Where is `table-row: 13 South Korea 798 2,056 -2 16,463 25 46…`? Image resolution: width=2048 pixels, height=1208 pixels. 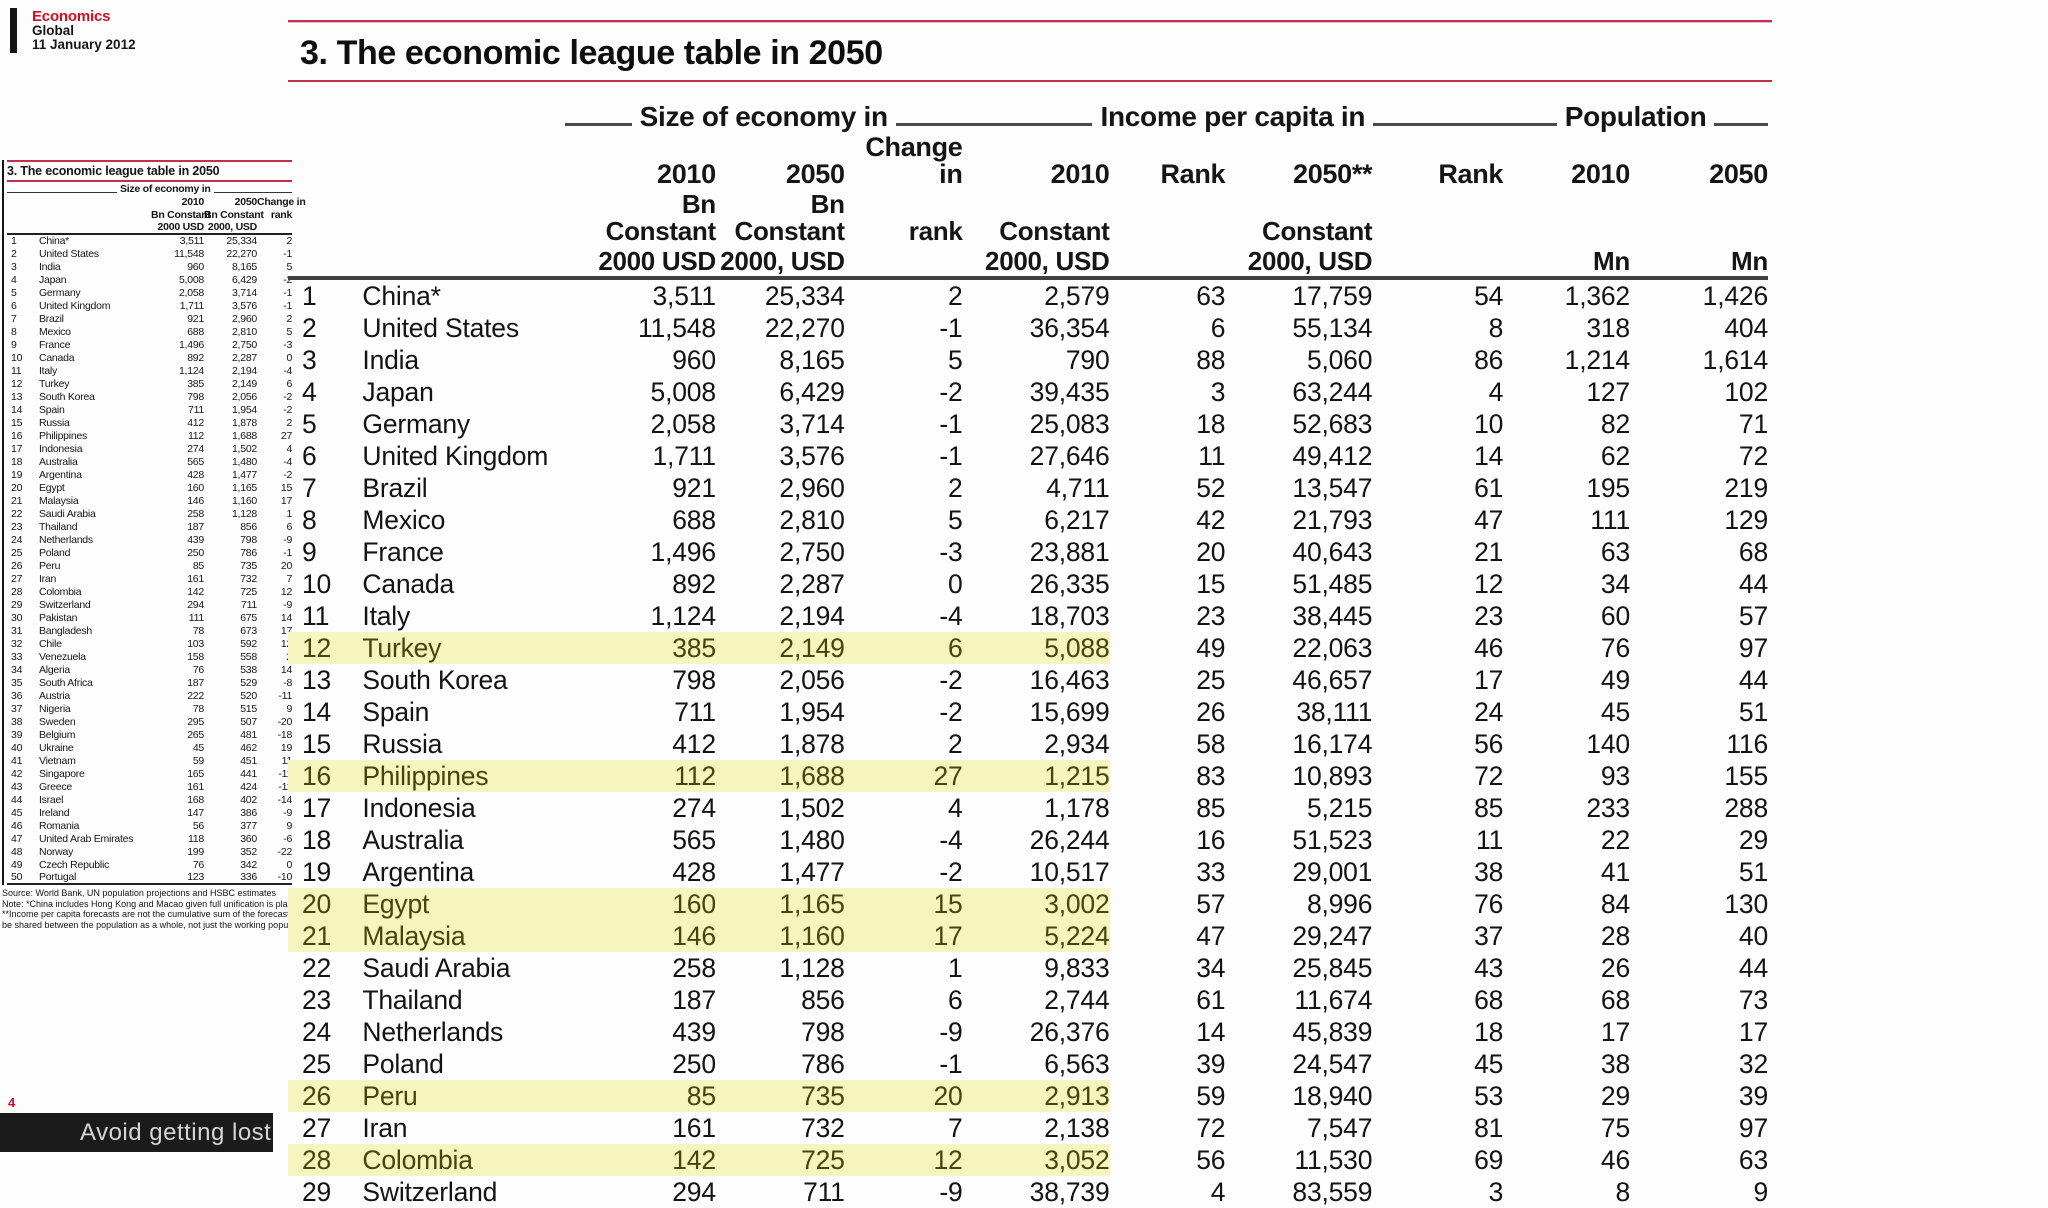
table-row: 13 South Korea 798 2,056 -2 16,463 25 46… is located at coordinates (1028, 680).